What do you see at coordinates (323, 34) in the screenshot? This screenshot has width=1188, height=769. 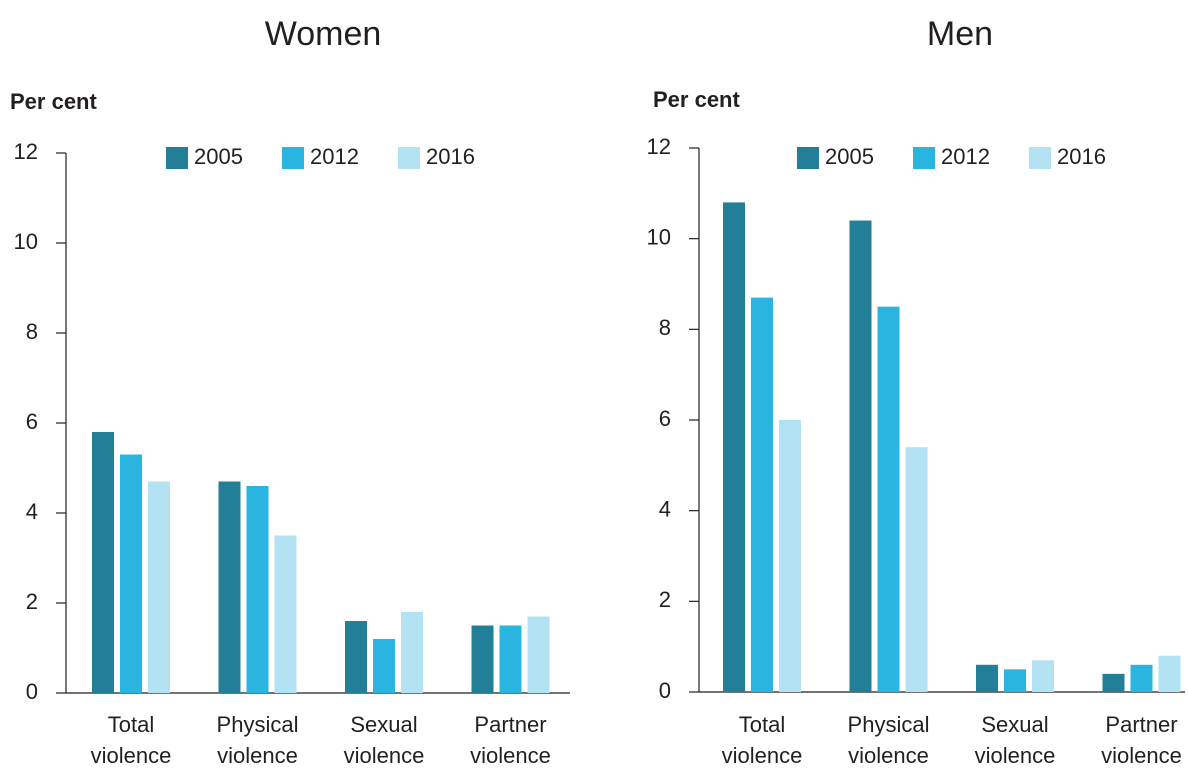 I see `chart-title: Women` at bounding box center [323, 34].